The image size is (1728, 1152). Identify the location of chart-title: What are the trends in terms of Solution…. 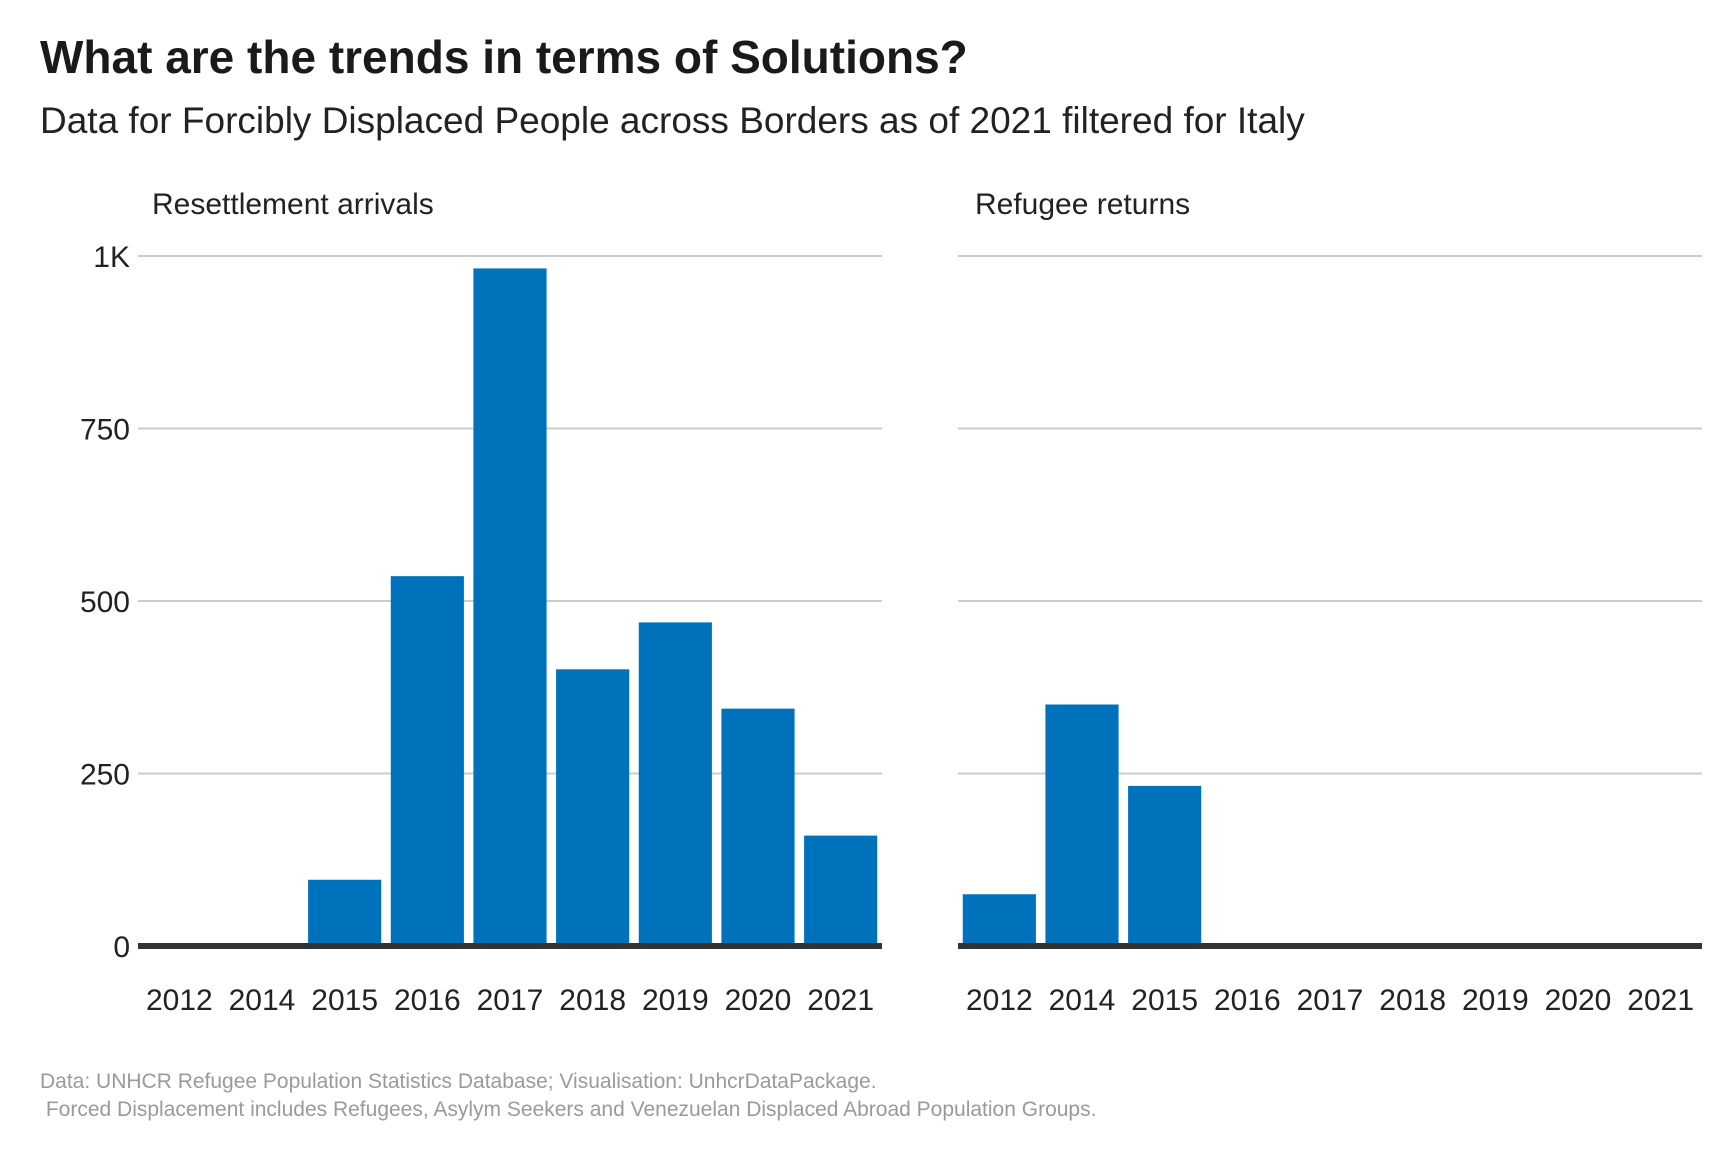
(504, 57).